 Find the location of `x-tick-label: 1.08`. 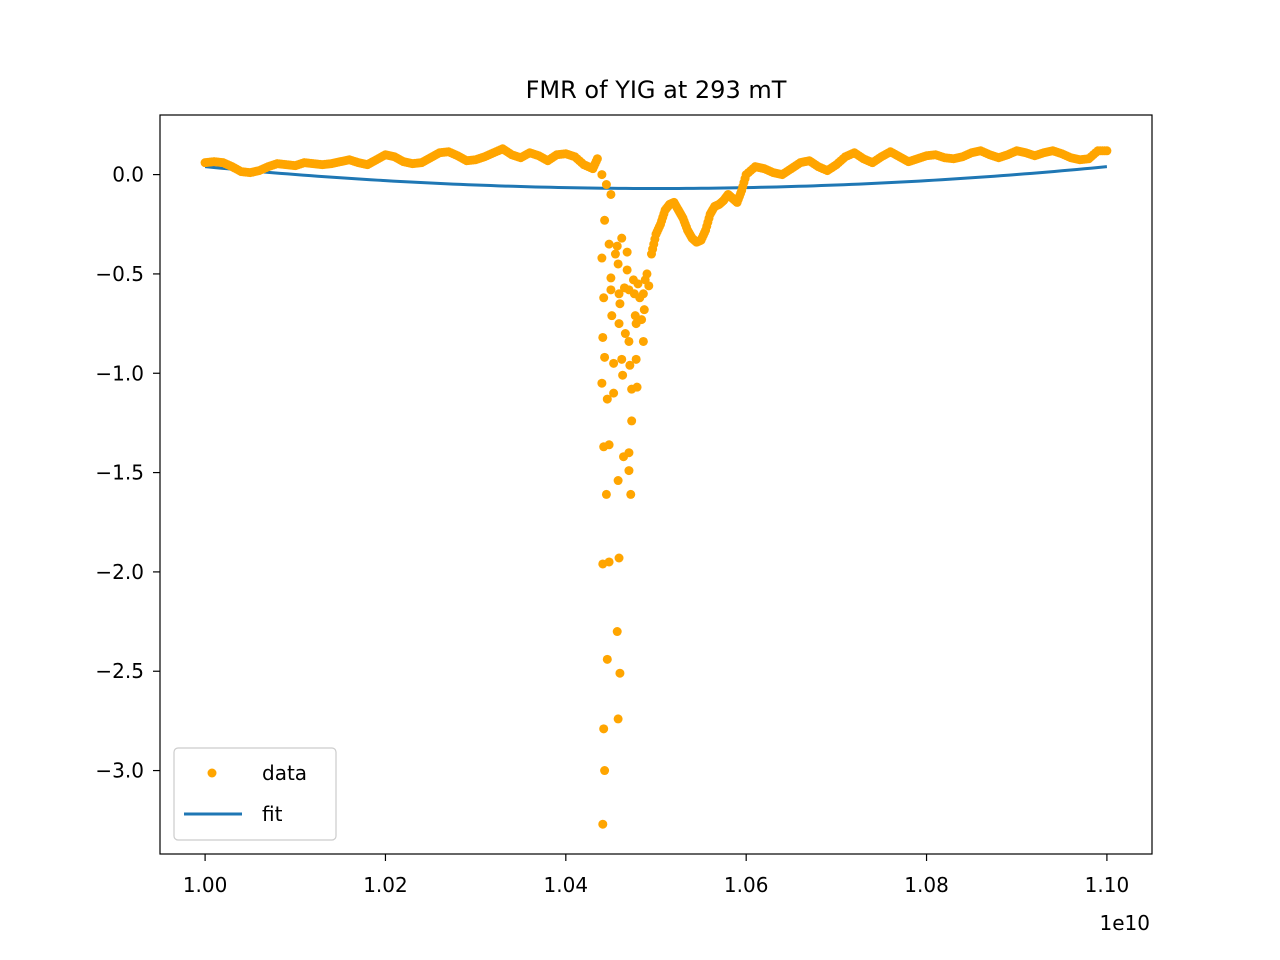

x-tick-label: 1.08 is located at coordinates (926, 885).